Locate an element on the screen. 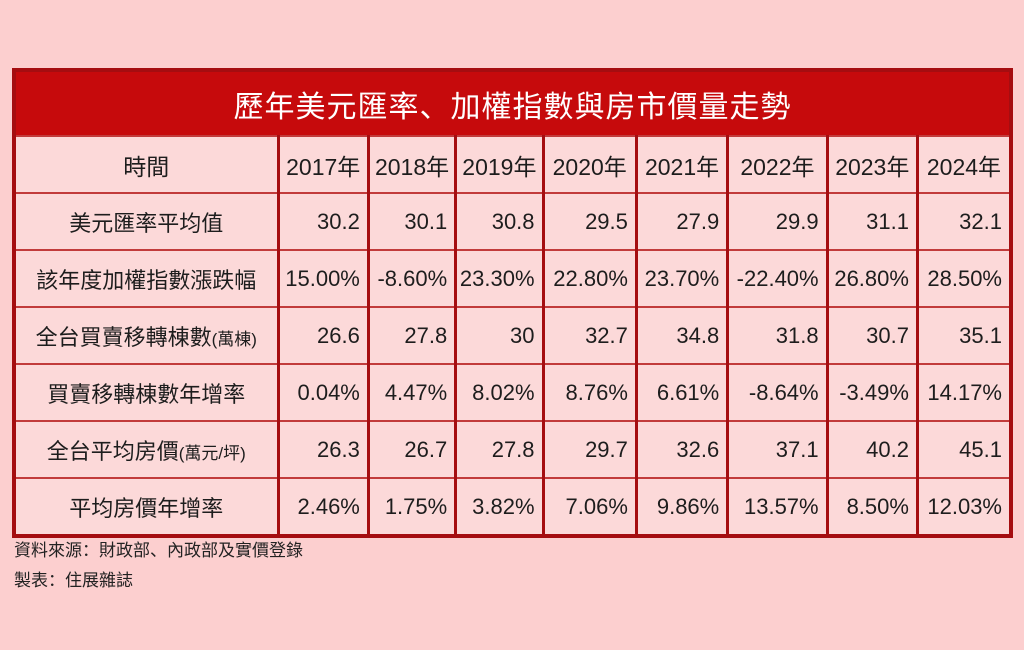  value-cell: 26.3 is located at coordinates (323, 449).